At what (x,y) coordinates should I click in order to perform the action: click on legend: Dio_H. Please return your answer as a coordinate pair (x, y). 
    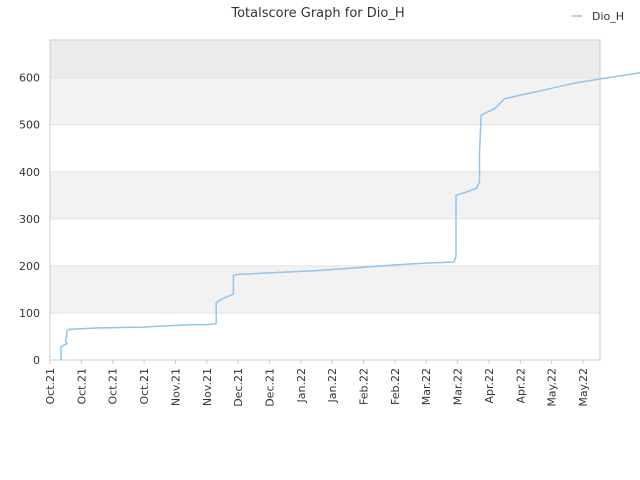
    Looking at the image, I should click on (598, 16).